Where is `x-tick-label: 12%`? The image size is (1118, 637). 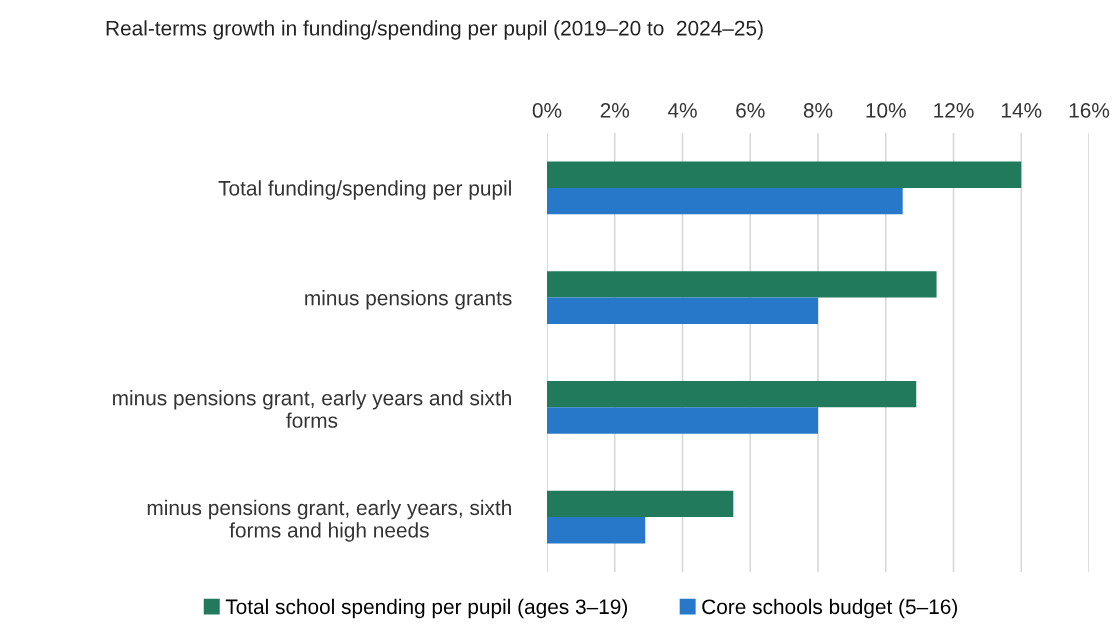
x-tick-label: 12% is located at coordinates (954, 110).